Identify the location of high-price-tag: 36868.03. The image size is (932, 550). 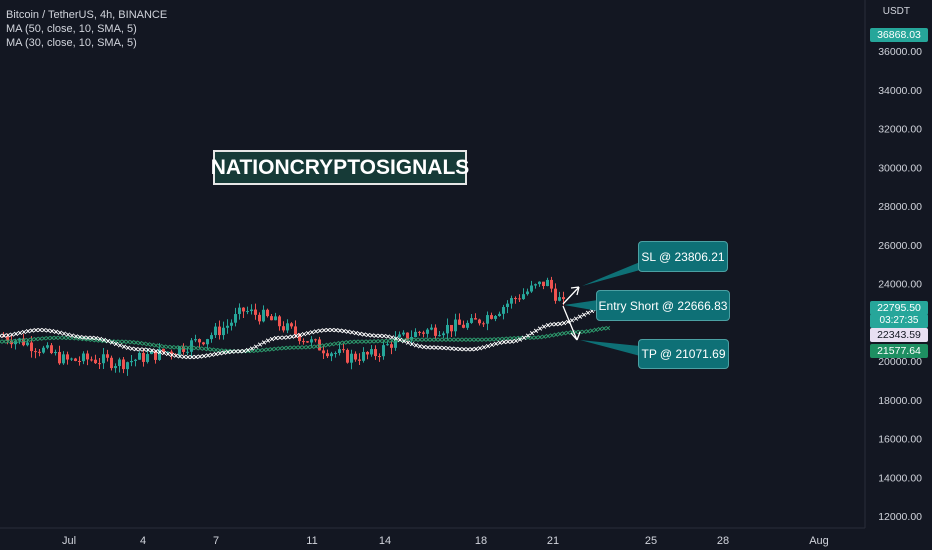
(899, 35).